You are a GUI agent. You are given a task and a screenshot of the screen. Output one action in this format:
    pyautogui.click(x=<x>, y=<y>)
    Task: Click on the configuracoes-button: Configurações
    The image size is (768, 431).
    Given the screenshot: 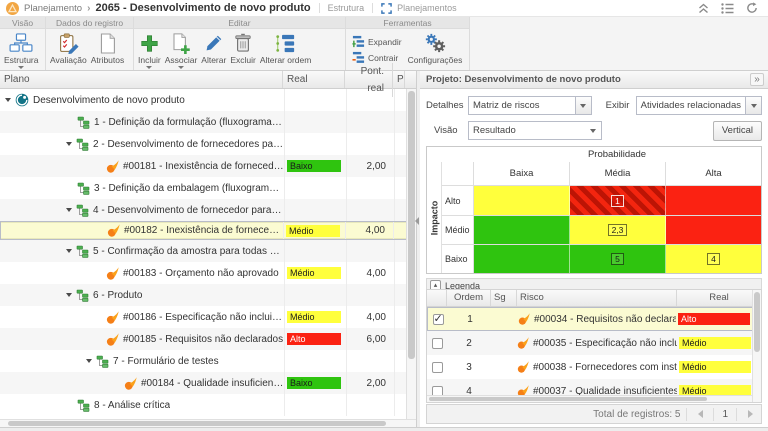 What is the action you would take?
    pyautogui.click(x=435, y=49)
    